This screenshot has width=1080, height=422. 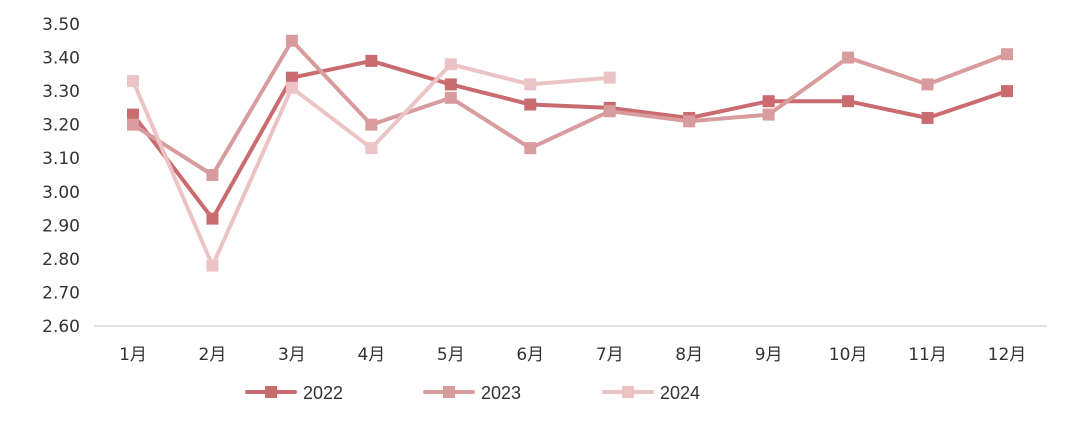 What do you see at coordinates (610, 355) in the screenshot?
I see `x-tick-label: 7月` at bounding box center [610, 355].